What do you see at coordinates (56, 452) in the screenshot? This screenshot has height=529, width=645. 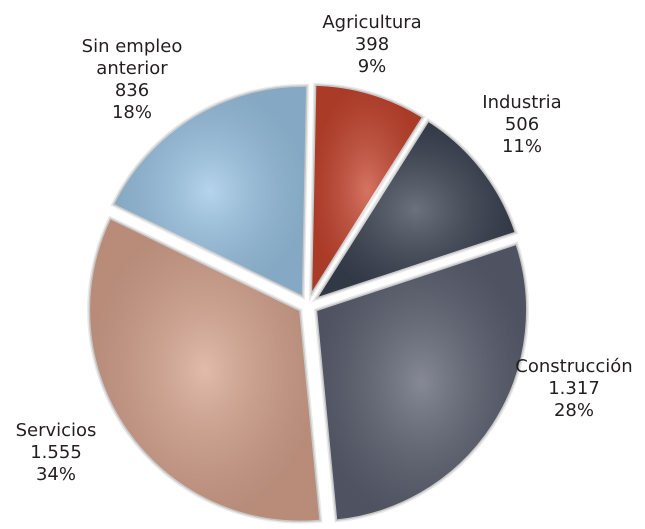 I see `value-label: 1.555` at bounding box center [56, 452].